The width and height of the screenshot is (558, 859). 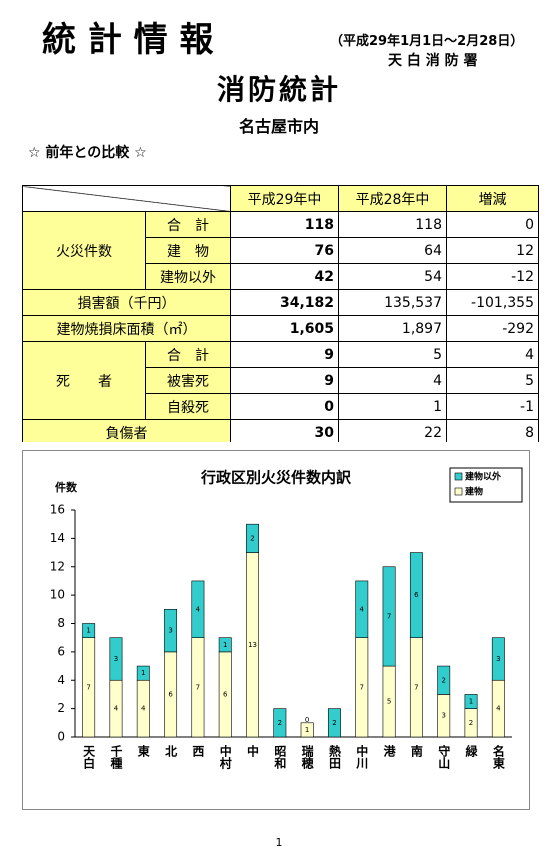 What do you see at coordinates (433, 61) in the screenshot?
I see `office: 天 白 消 防 署` at bounding box center [433, 61].